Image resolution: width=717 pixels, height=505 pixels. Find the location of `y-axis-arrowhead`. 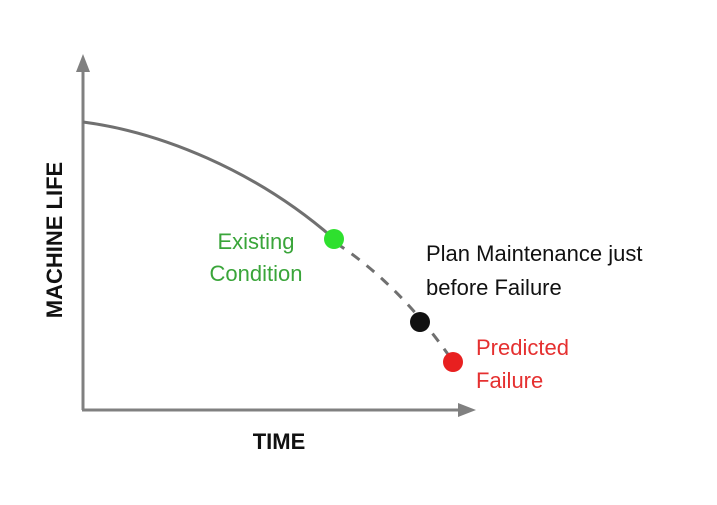

y-axis-arrowhead is located at coordinates (83, 63).